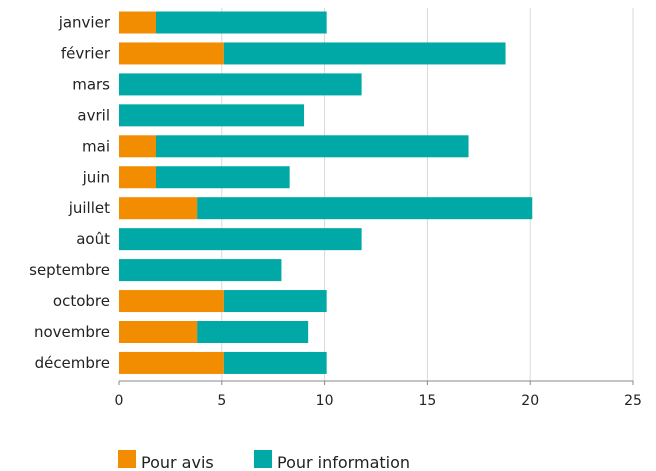 This screenshot has width=656, height=471. What do you see at coordinates (93, 115) in the screenshot?
I see `category-label: avril` at bounding box center [93, 115].